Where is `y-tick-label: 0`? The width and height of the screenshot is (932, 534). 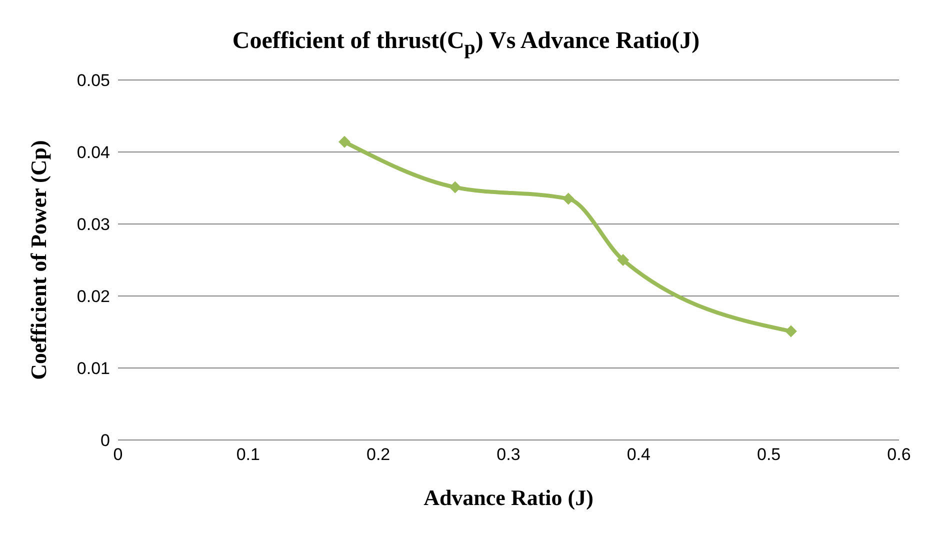 y-tick-label: 0 is located at coordinates (105, 440).